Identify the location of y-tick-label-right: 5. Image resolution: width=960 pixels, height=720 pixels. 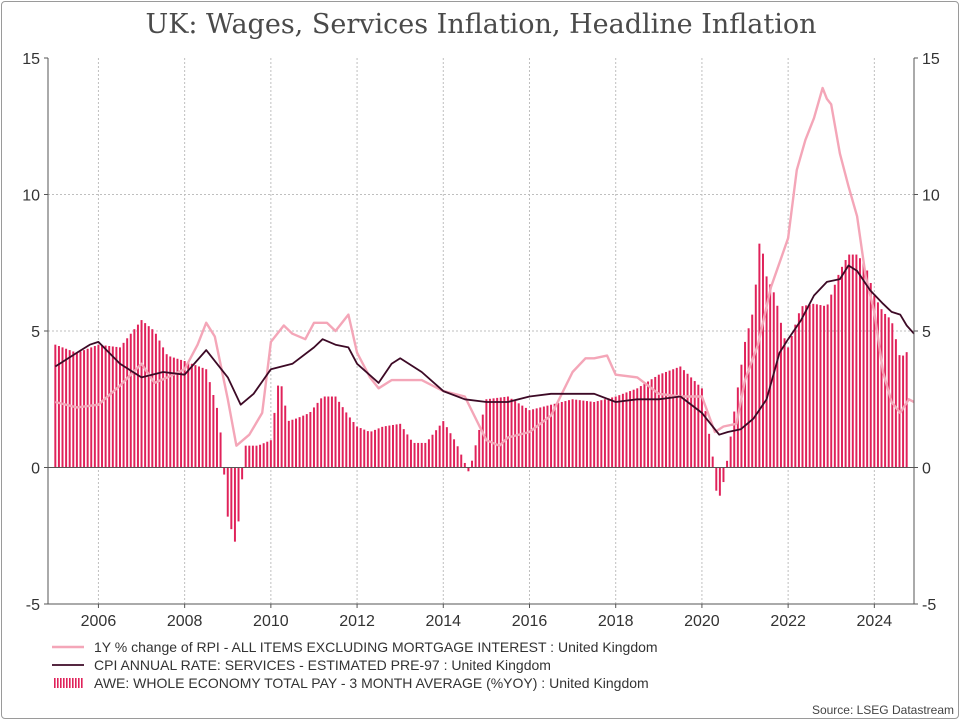
(926, 332).